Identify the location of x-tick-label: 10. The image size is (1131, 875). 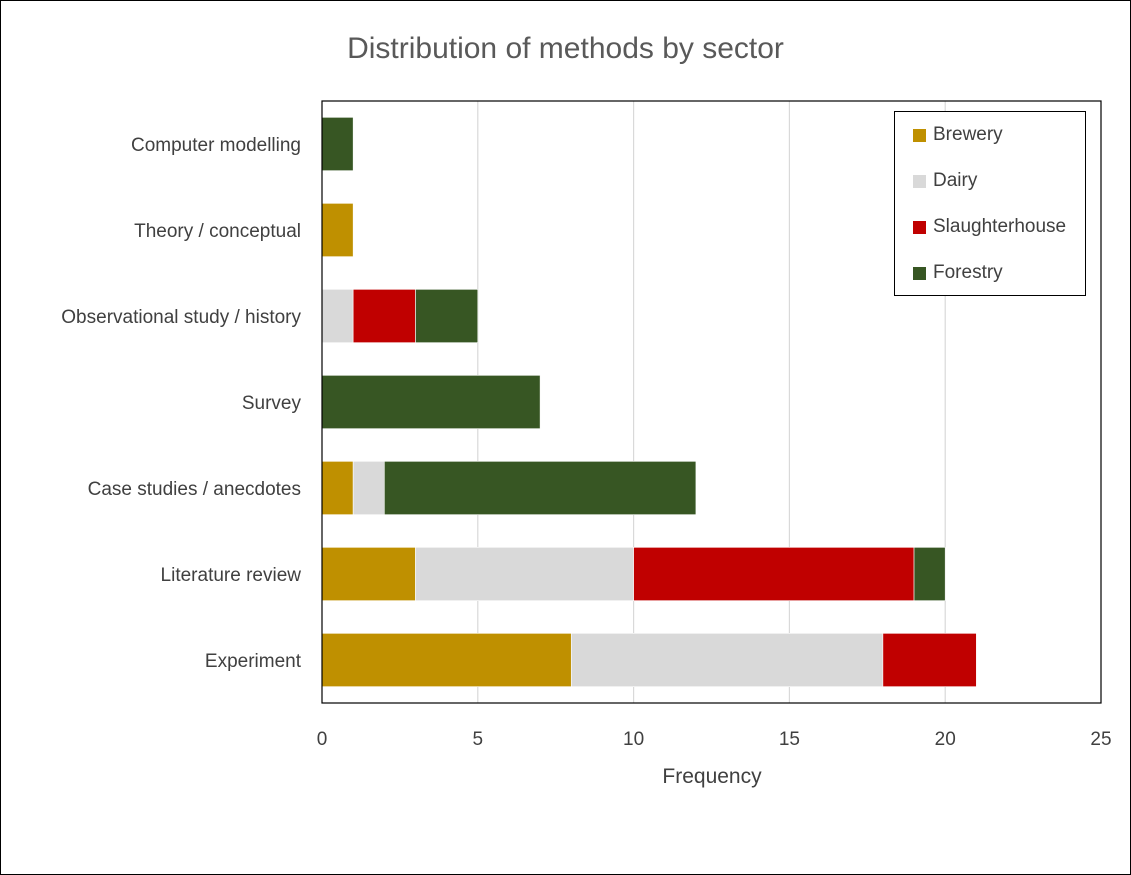
(633, 739).